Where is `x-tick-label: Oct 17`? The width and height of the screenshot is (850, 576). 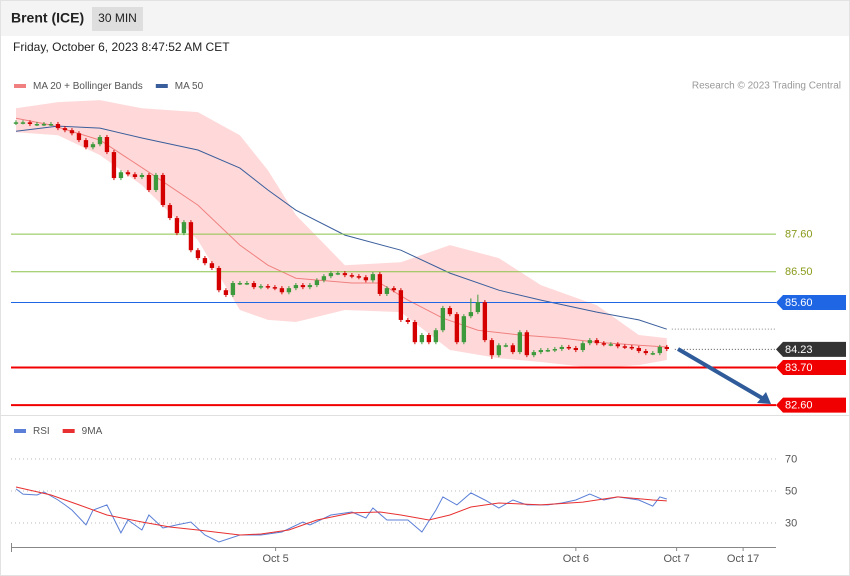 x-tick-label: Oct 17 is located at coordinates (743, 559).